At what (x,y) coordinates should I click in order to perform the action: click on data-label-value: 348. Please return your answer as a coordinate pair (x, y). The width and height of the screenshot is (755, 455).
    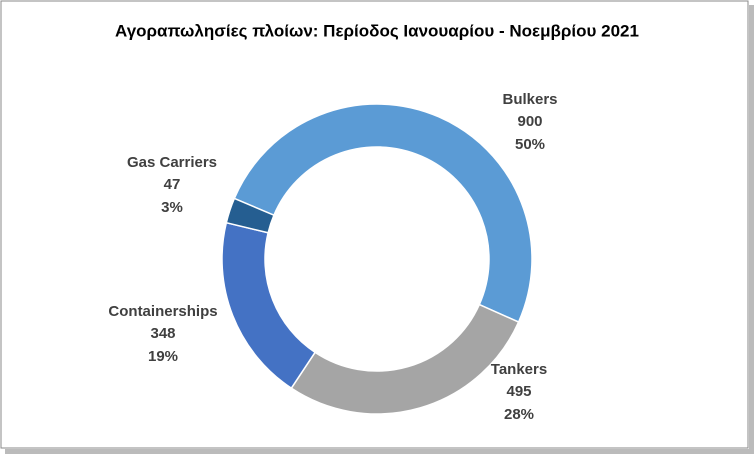
    Looking at the image, I should click on (162, 333).